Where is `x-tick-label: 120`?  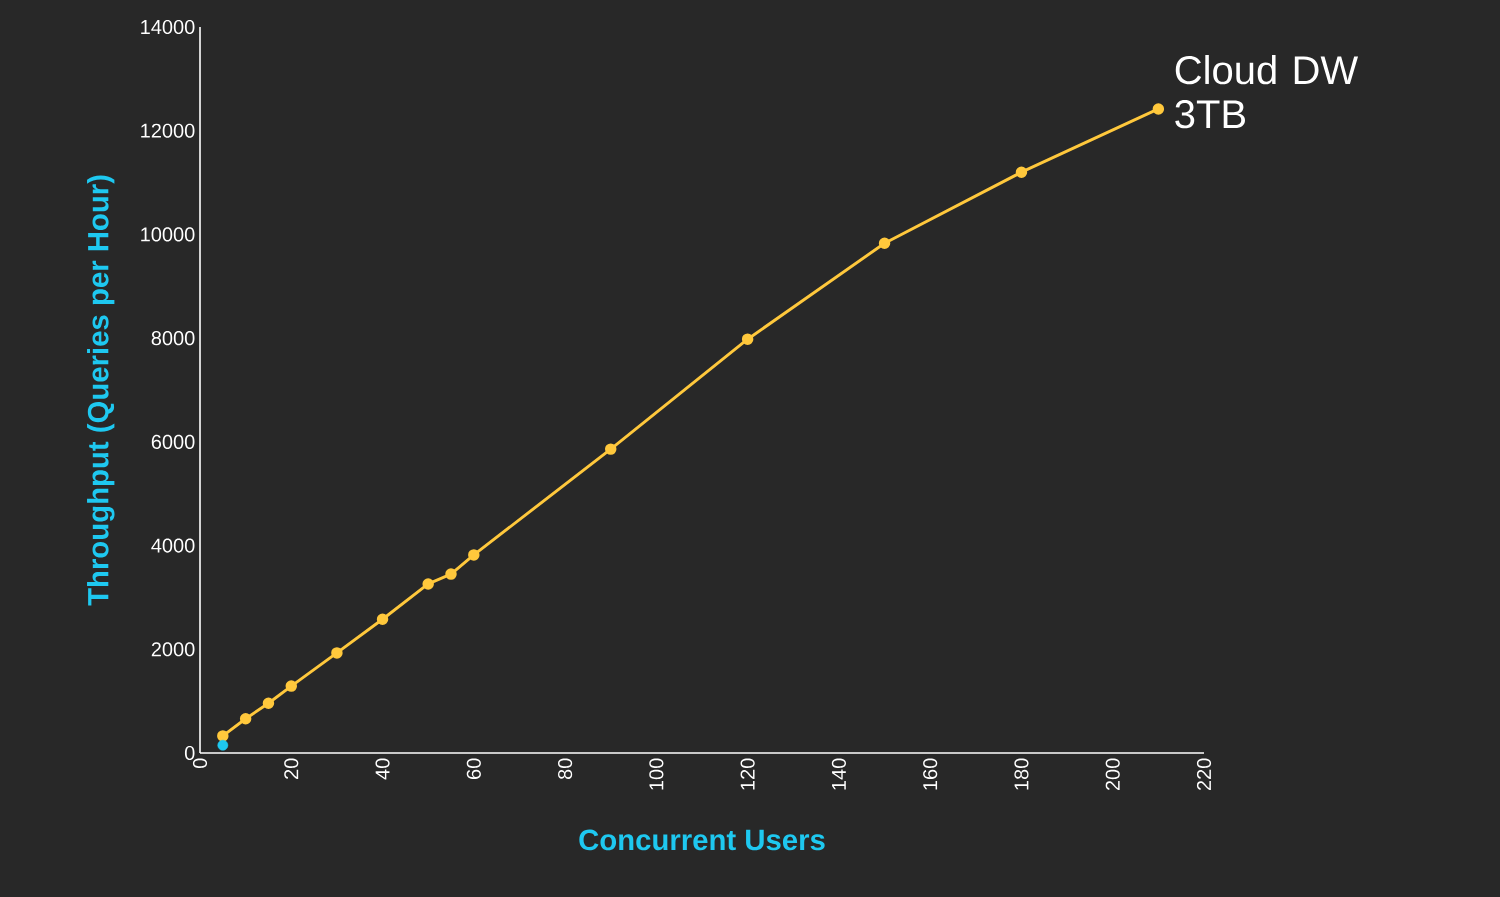 x-tick-label: 120 is located at coordinates (747, 774).